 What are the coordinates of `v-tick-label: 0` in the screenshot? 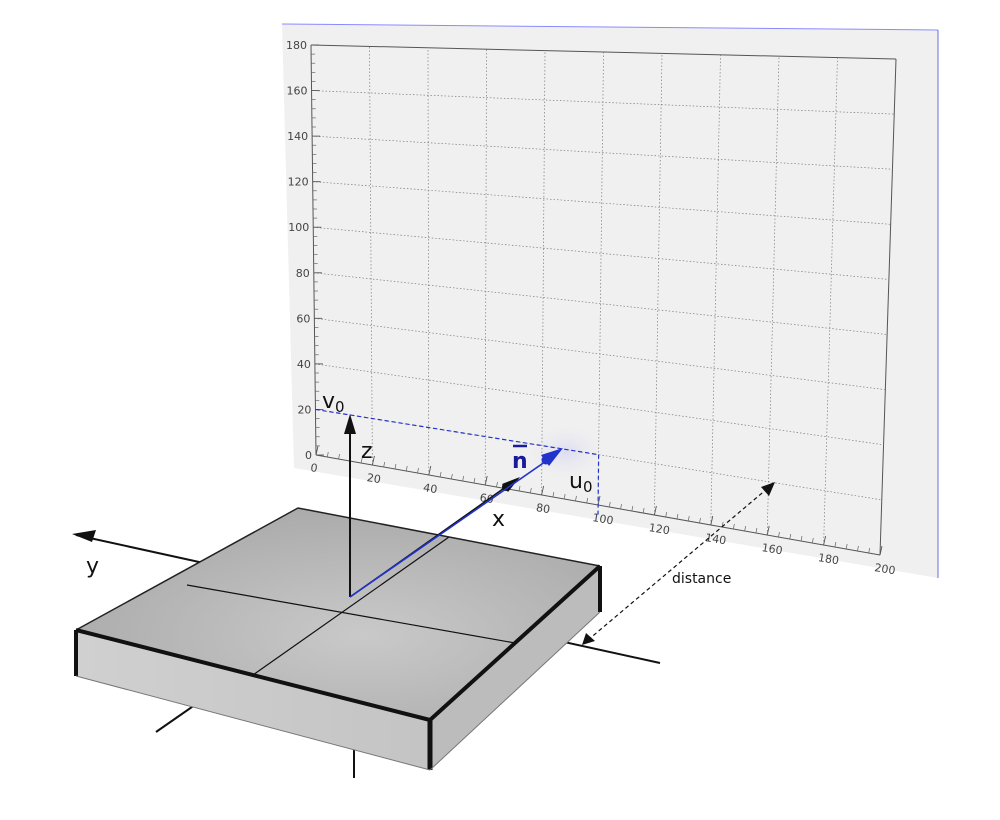 It's located at (308, 455).